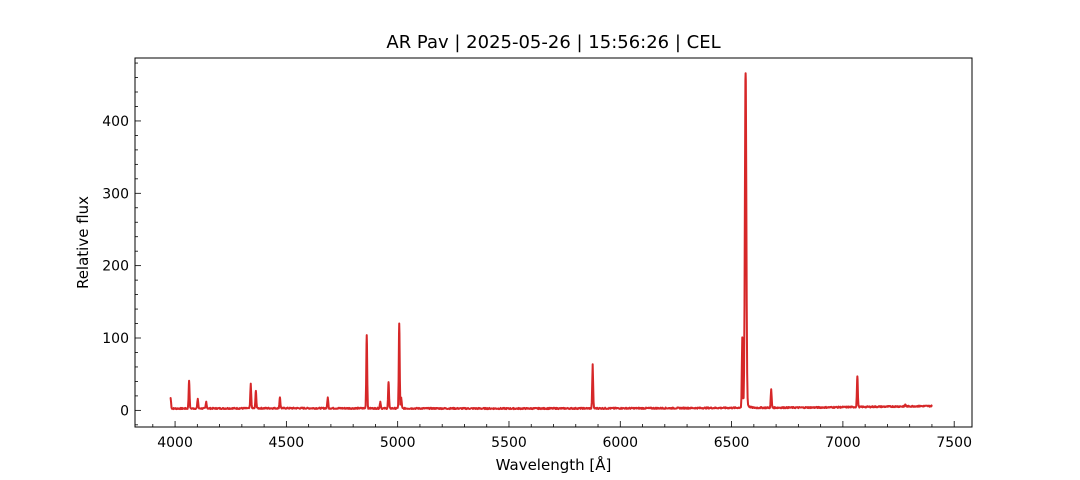 This screenshot has width=1080, height=480. Describe the element at coordinates (115, 339) in the screenshot. I see `y-tick-label: 100` at that location.